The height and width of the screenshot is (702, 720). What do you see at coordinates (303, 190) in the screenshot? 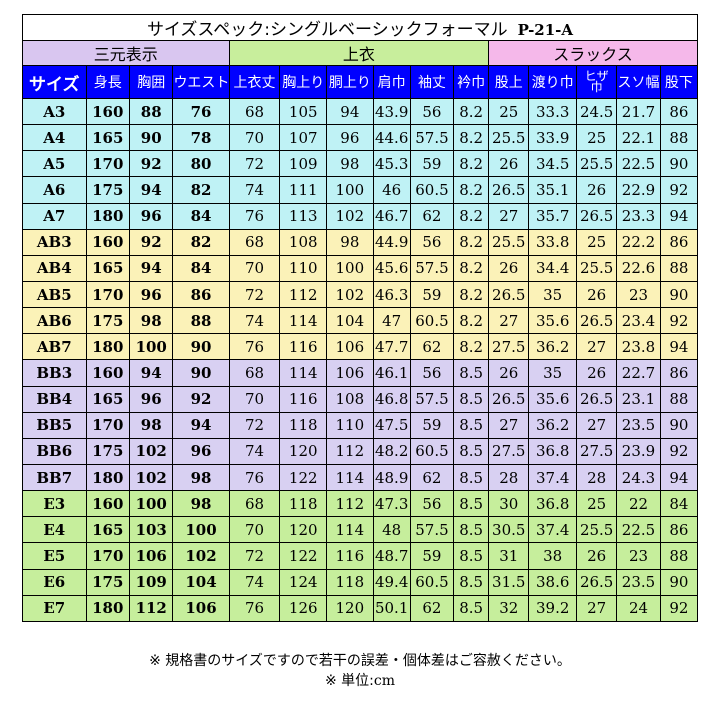
I see `value-cell: 111` at bounding box center [303, 190].